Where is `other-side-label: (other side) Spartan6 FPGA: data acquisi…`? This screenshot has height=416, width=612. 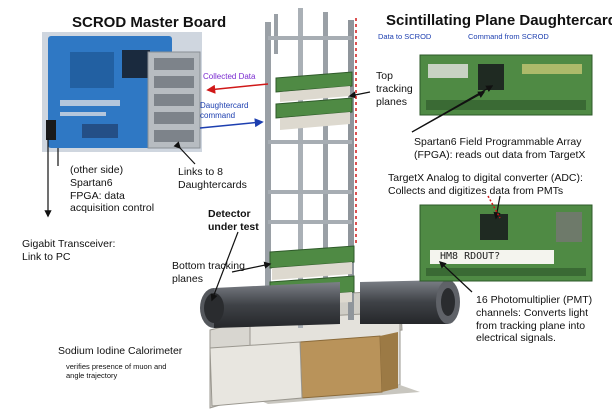
other-side-label: (other side) Spartan6 FPGA: data acquisi… is located at coordinates (112, 189).